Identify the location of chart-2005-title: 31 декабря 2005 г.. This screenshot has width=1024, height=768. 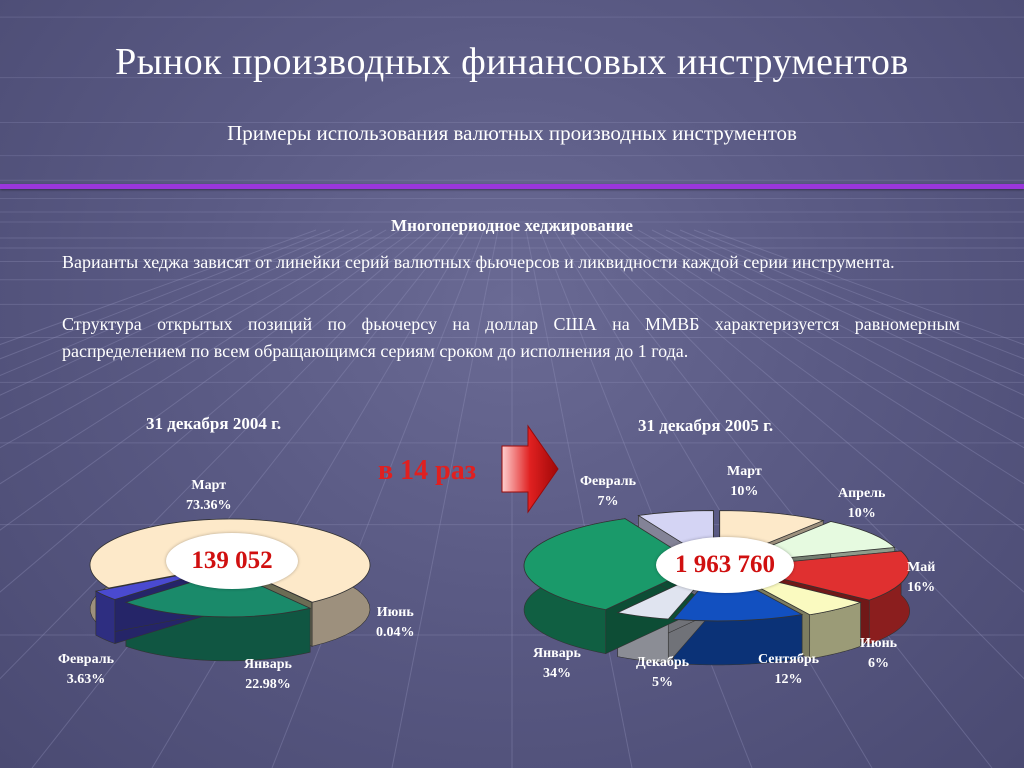
(706, 425).